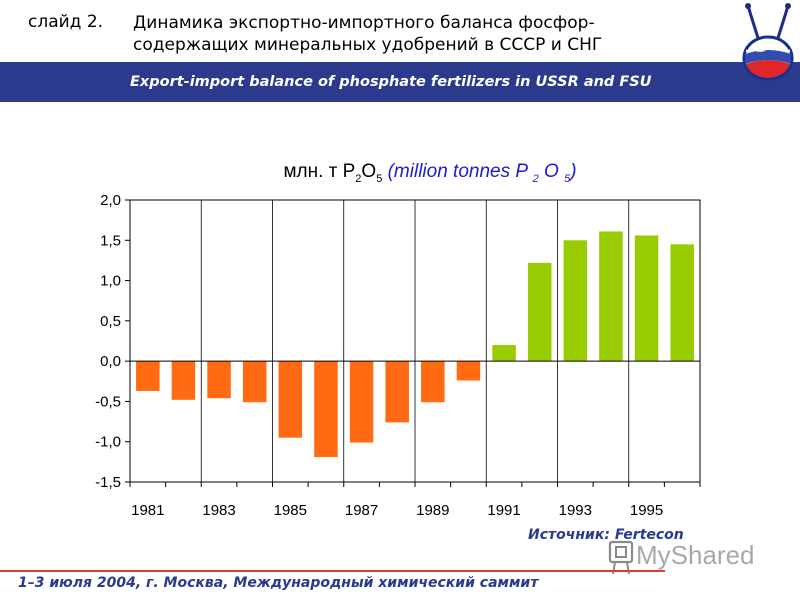 The height and width of the screenshot is (600, 800). Describe the element at coordinates (147, 510) in the screenshot. I see `x-tick-label: 1981` at that location.